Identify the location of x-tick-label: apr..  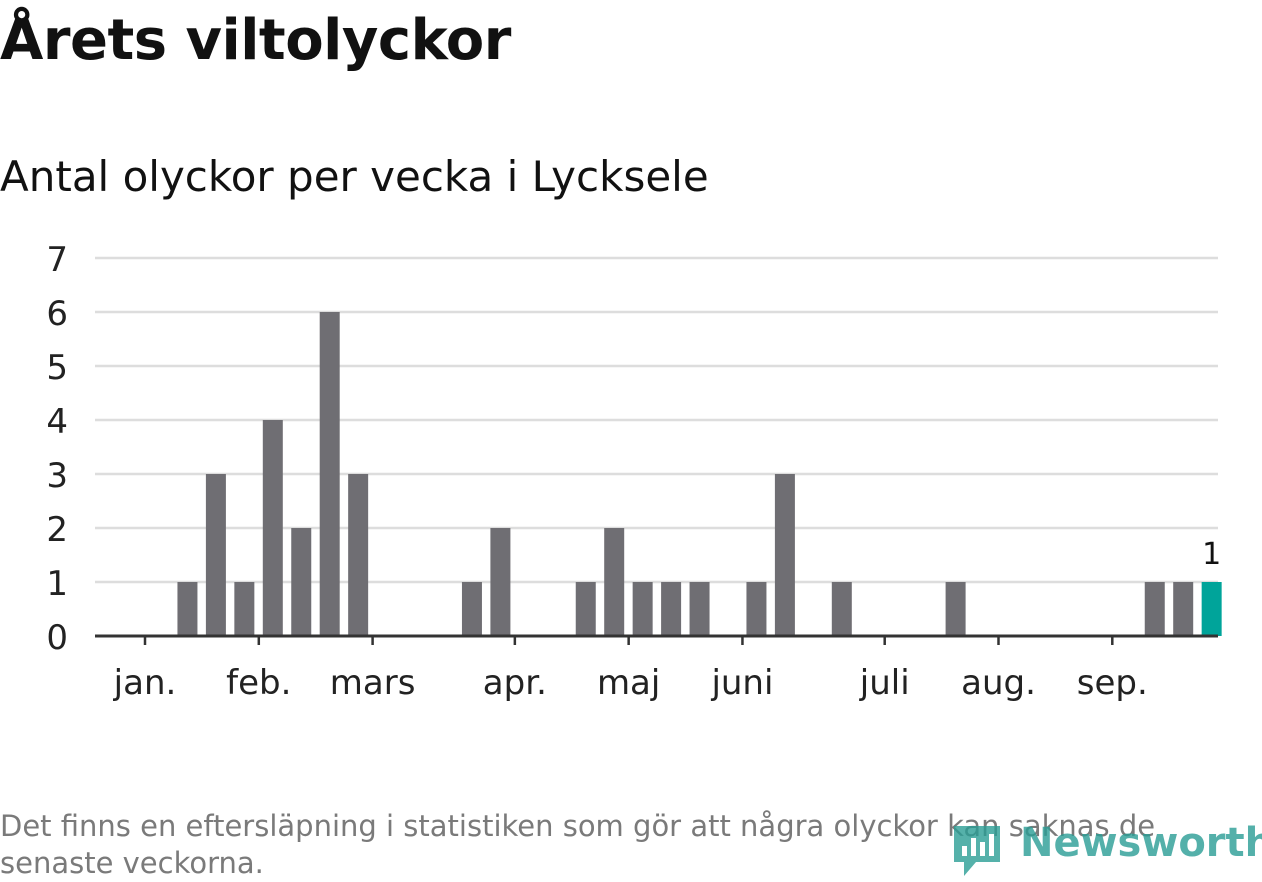
(515, 683).